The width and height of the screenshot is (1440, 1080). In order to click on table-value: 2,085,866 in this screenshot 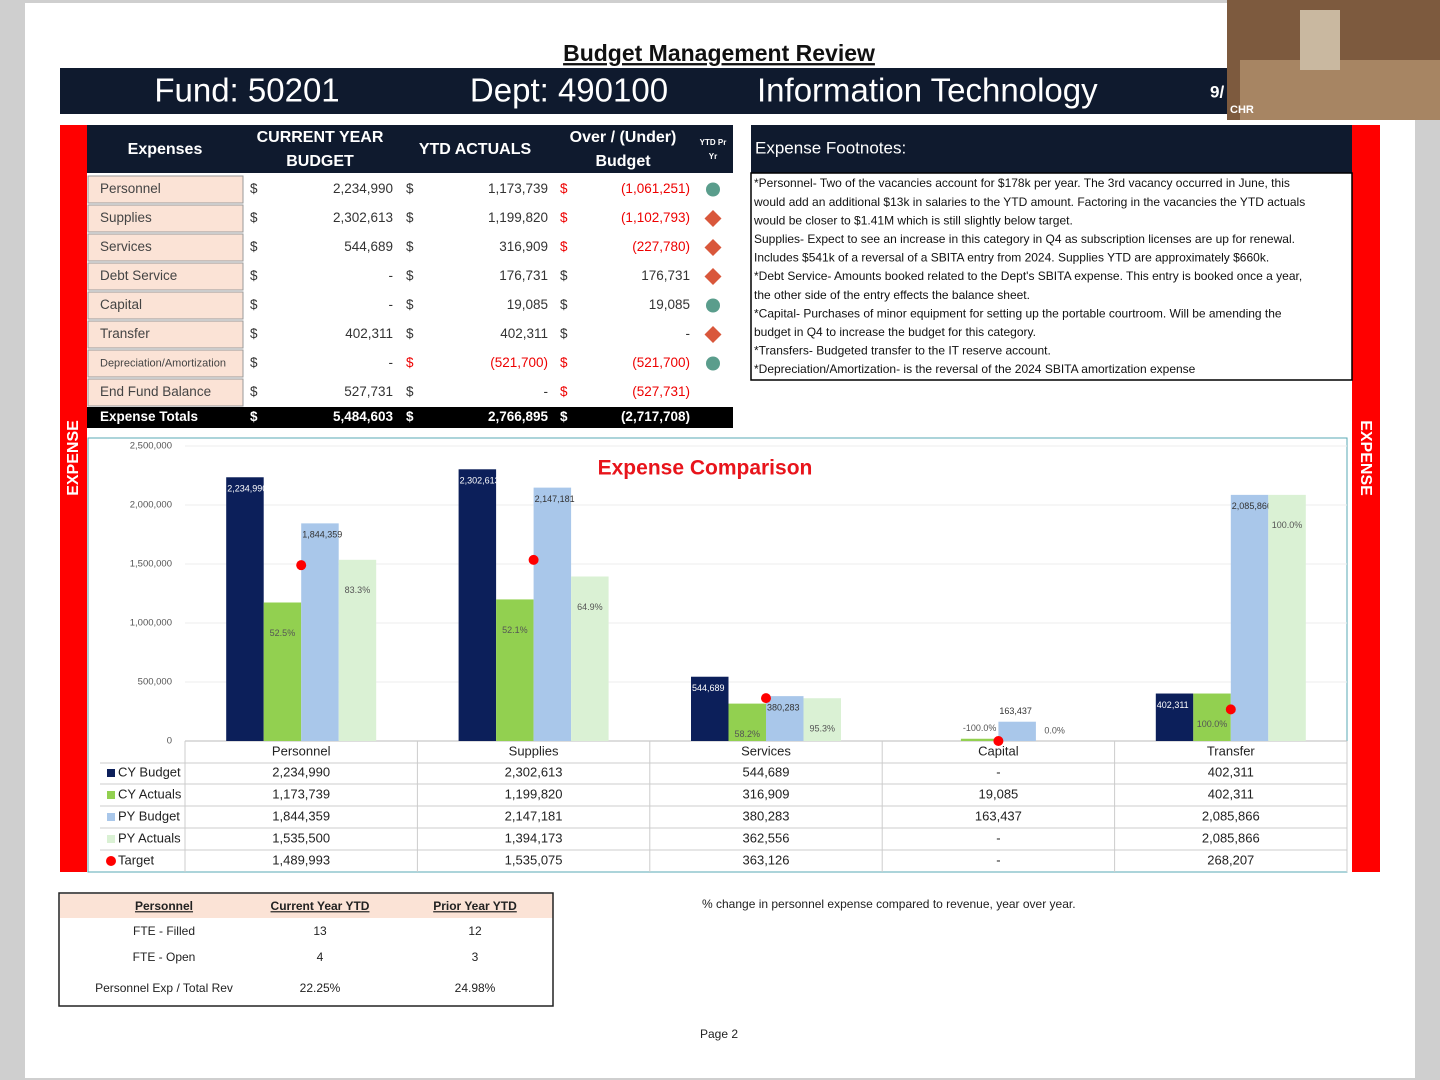, I will do `click(1231, 837)`.